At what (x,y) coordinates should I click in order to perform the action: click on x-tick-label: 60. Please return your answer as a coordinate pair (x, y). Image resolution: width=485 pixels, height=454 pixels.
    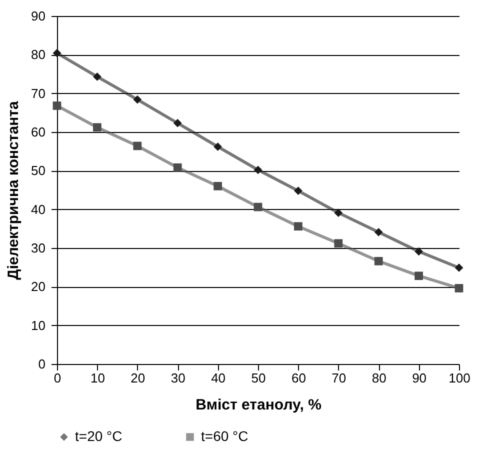
    Looking at the image, I should click on (298, 378).